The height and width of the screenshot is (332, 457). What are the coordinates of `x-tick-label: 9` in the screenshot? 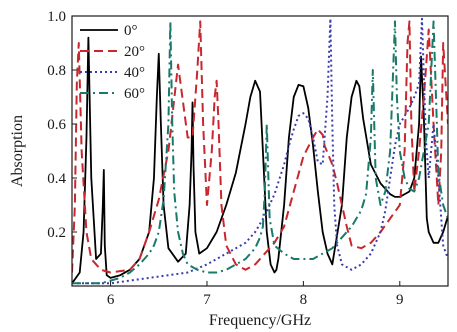 It's located at (400, 300).